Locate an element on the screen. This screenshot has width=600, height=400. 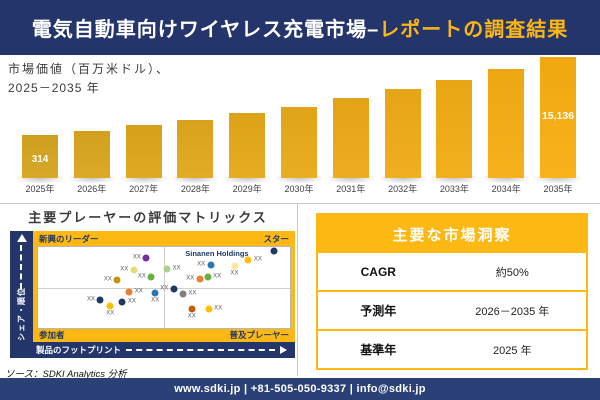
x-axis-dashed-line is located at coordinates (200, 350).